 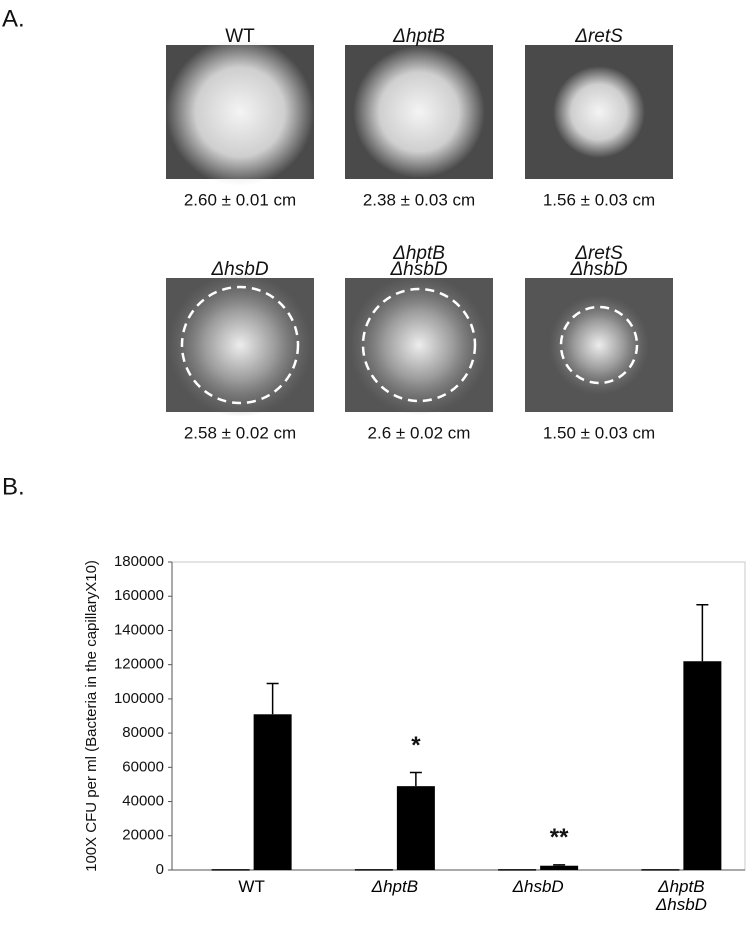 I want to click on measurement: 2.38 ± 0.03 cm, so click(x=419, y=199).